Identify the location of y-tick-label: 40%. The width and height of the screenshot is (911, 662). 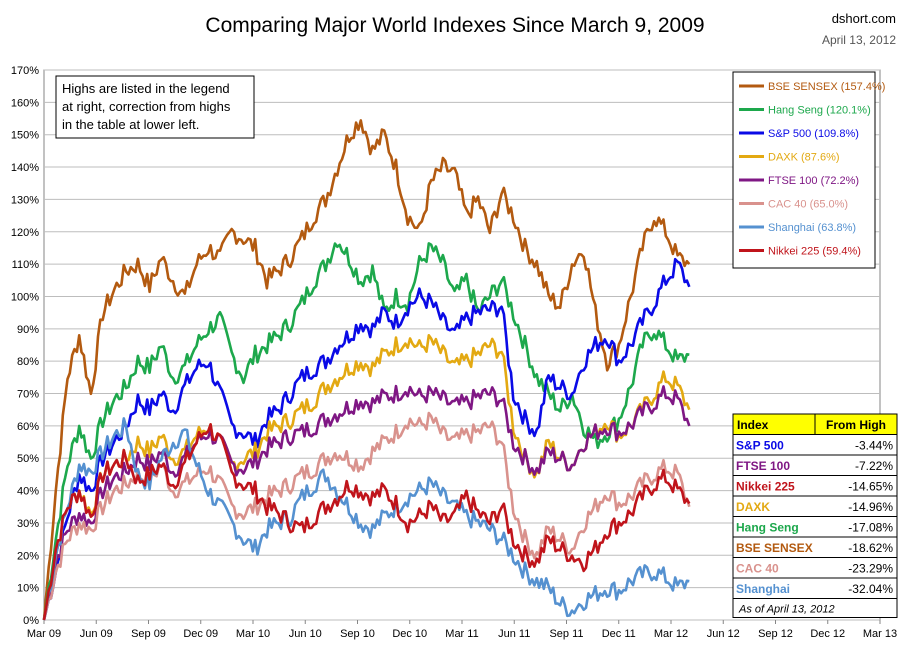
(28, 492).